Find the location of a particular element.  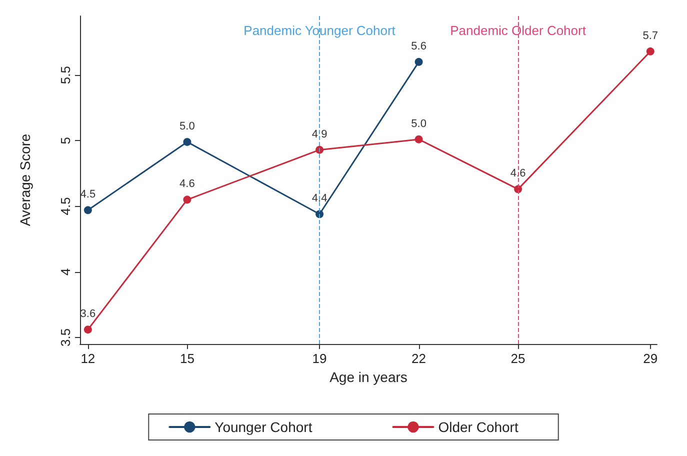

x-tick-label: 19 is located at coordinates (319, 358).